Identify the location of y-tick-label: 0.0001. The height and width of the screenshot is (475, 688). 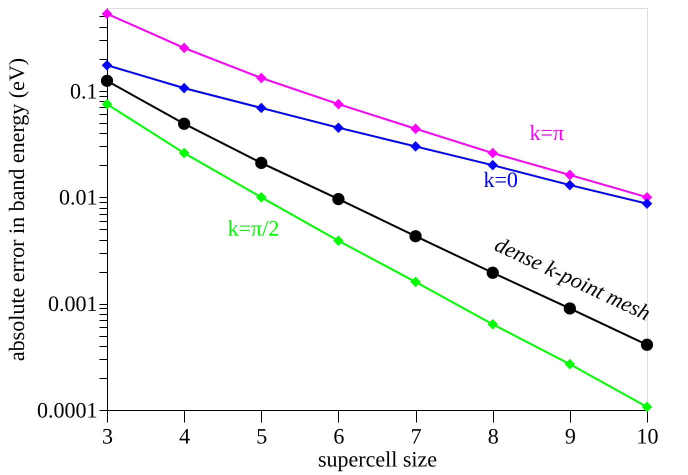
(67, 410).